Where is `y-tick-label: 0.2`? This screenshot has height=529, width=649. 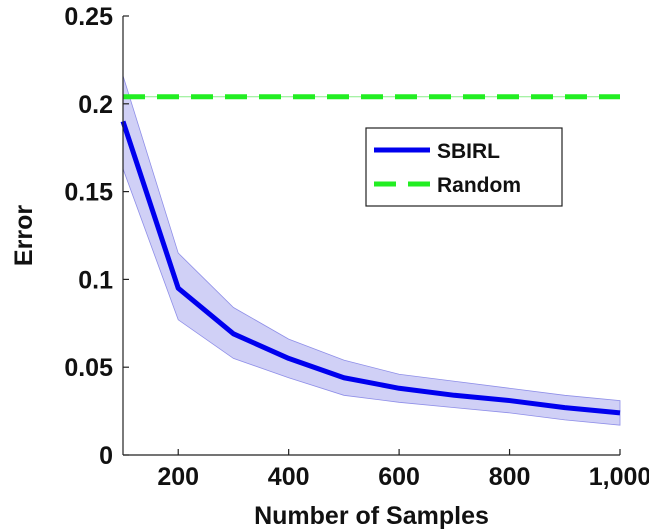
y-tick-label: 0.2 is located at coordinates (95, 105).